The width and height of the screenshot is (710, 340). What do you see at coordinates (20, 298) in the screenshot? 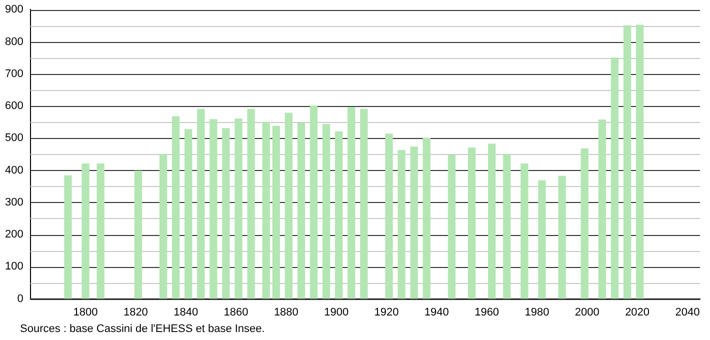
I see `y-tick-label: 0` at bounding box center [20, 298].